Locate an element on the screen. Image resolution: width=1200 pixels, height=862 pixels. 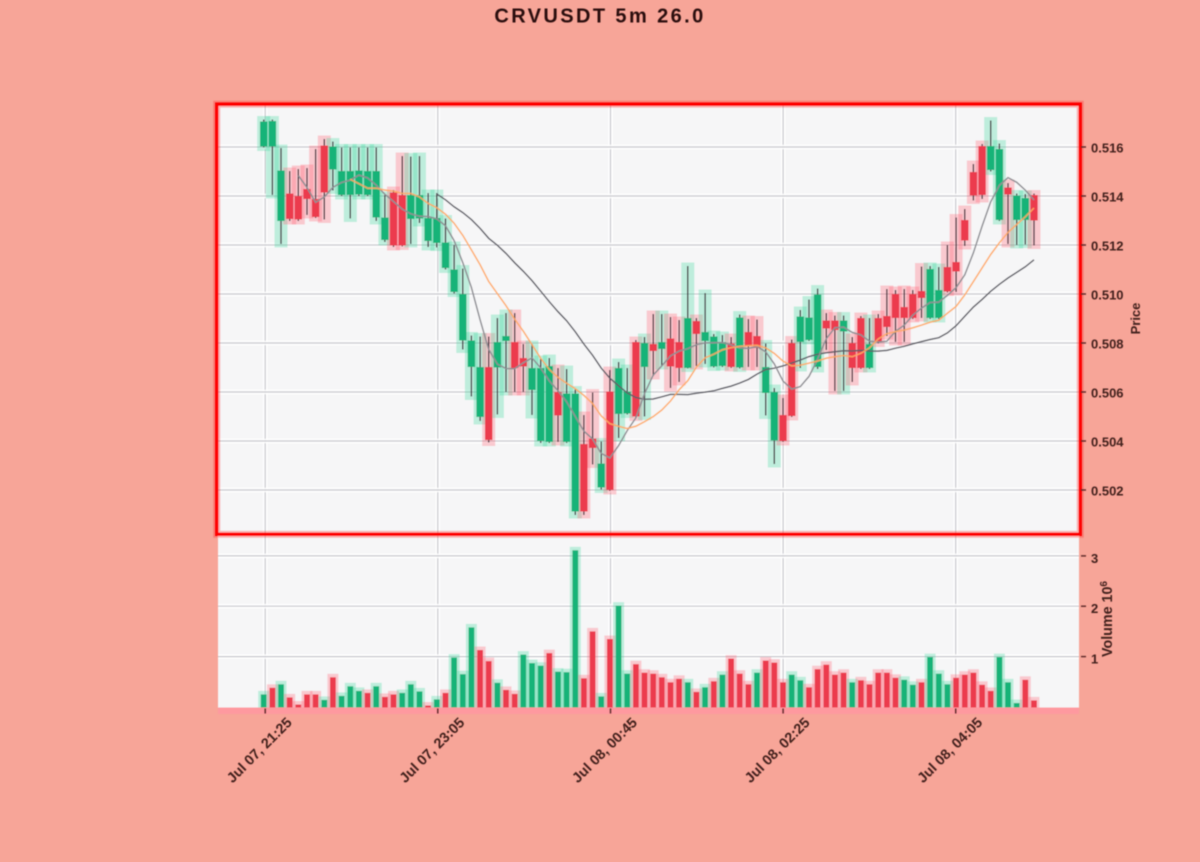
svg-text: 0.514 is located at coordinates (1107, 197).